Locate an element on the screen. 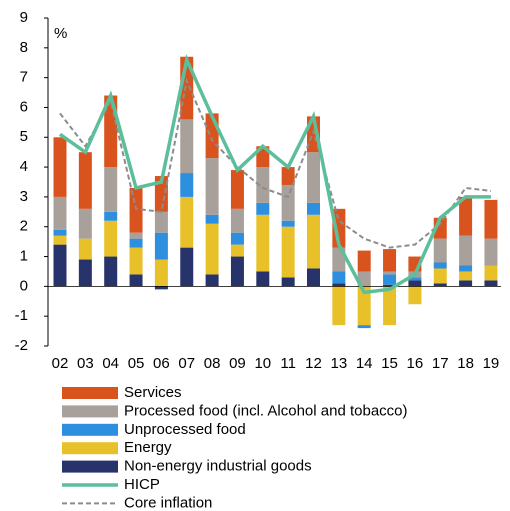  legend-label: HICP is located at coordinates (142, 484).